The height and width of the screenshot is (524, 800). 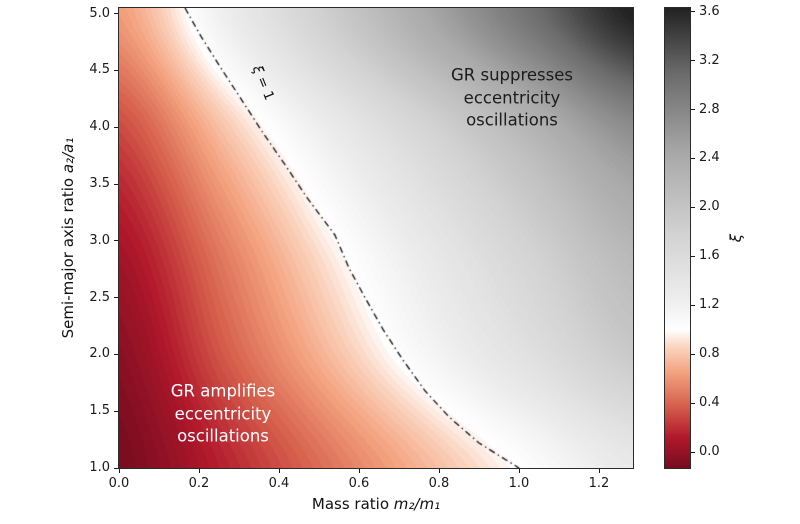 What do you see at coordinates (709, 207) in the screenshot?
I see `colorbar-tick-label: 2.0` at bounding box center [709, 207].